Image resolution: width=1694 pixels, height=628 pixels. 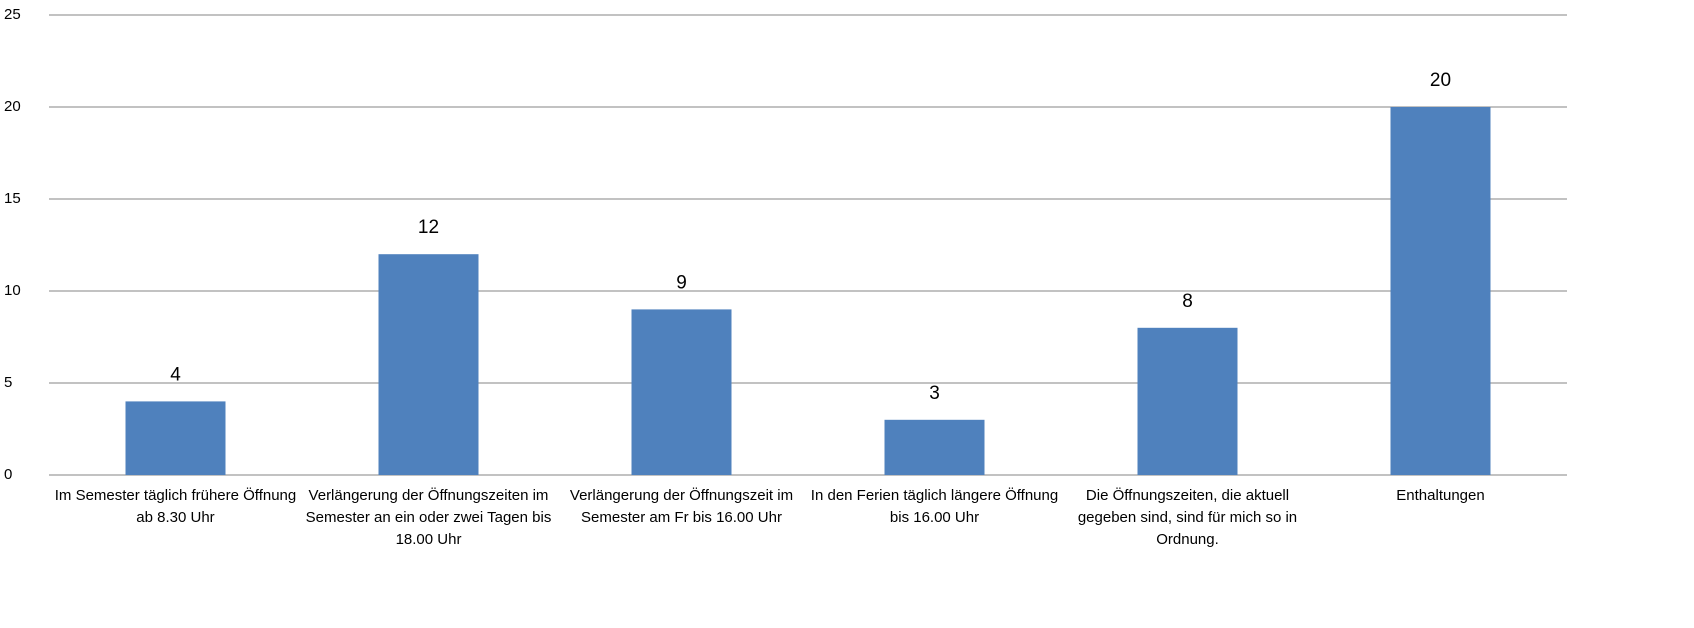 I want to click on value-label: 9, so click(x=681, y=282).